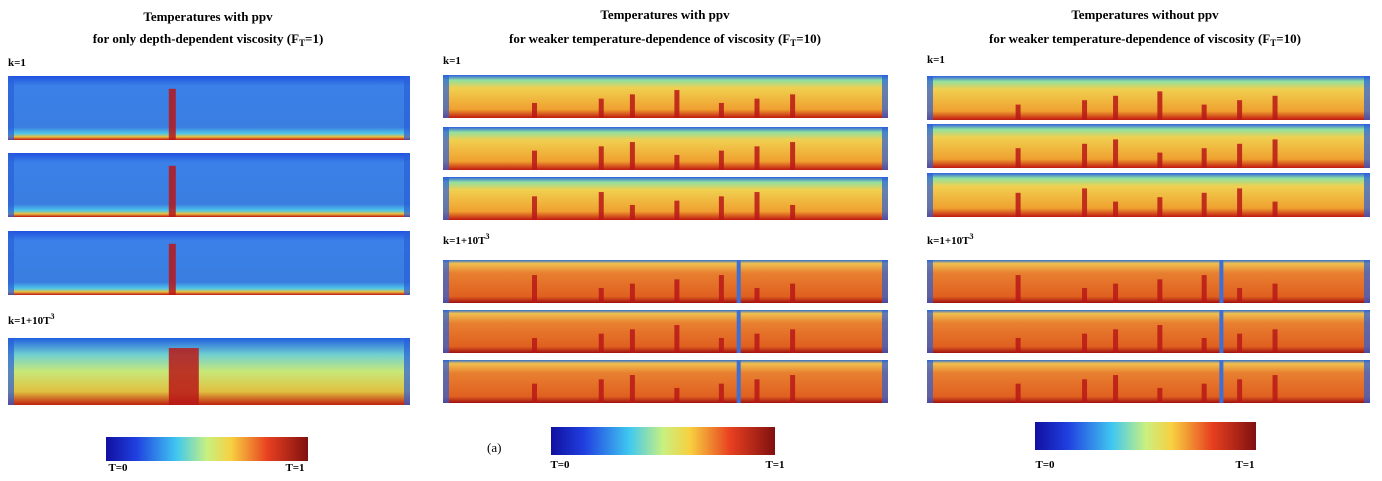  What do you see at coordinates (665, 14) in the screenshot?
I see `panel-title: Temperatures with ppv` at bounding box center [665, 14].